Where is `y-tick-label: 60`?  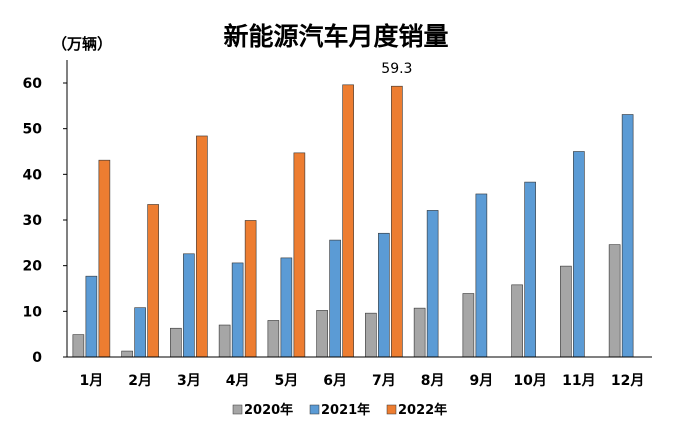 y-tick-label: 60 is located at coordinates (33, 84).